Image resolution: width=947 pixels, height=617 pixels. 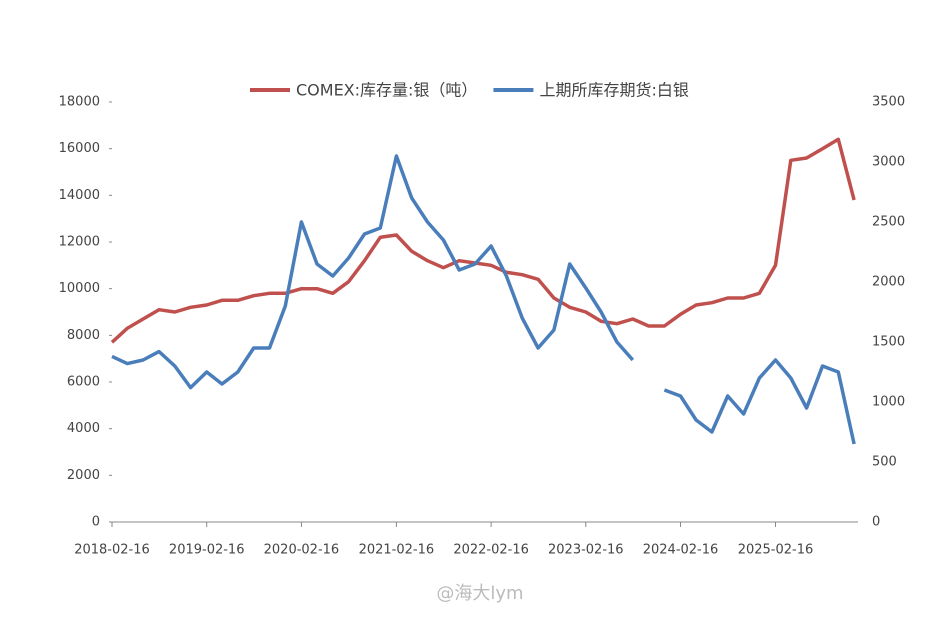 What do you see at coordinates (83, 428) in the screenshot?
I see `y-tick-label: 4000` at bounding box center [83, 428].